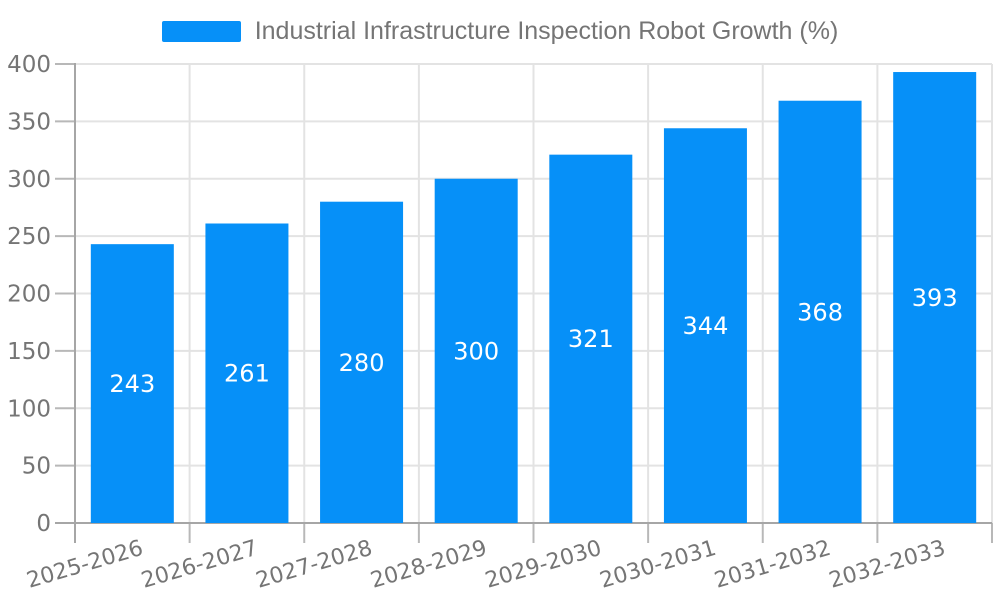  Describe the element at coordinates (543, 565) in the screenshot. I see `x-tick-label: 2029-2030` at that location.